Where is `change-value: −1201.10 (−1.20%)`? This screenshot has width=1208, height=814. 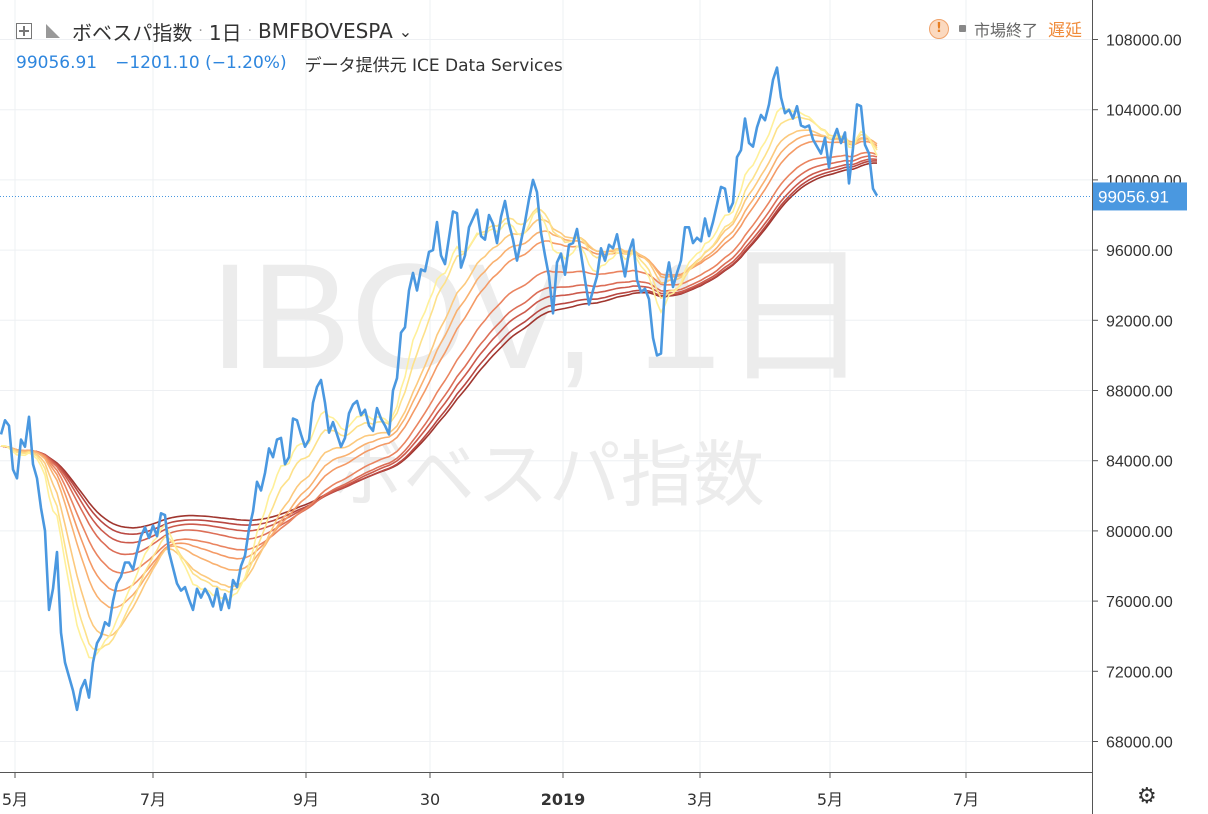 change-value: −1201.10 (−1.20%) is located at coordinates (201, 63).